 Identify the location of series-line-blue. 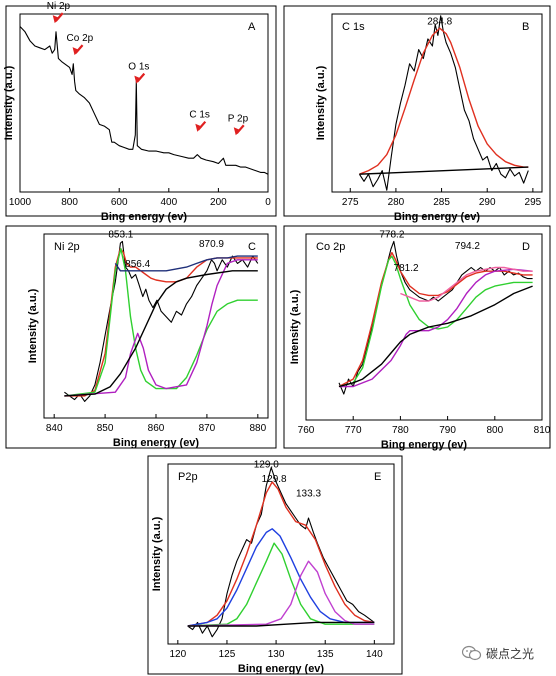
(281, 577).